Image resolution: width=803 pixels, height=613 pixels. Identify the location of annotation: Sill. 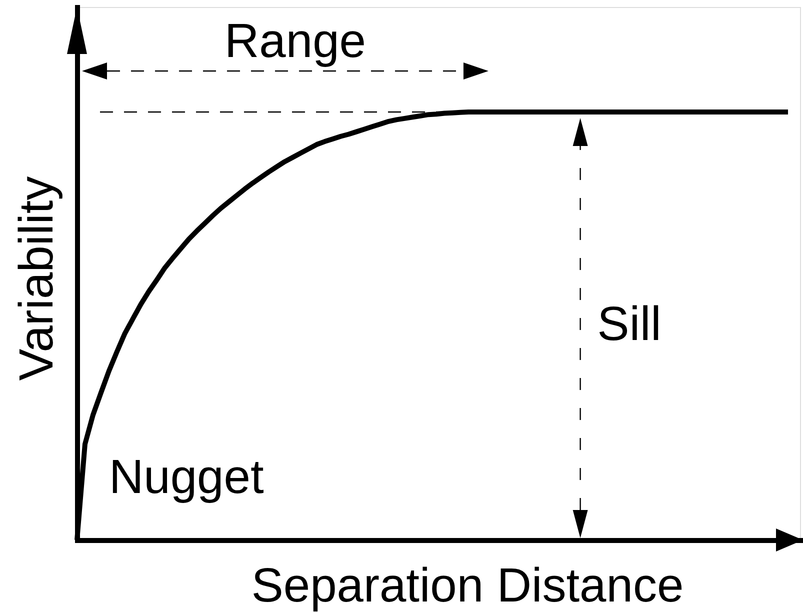
(629, 324).